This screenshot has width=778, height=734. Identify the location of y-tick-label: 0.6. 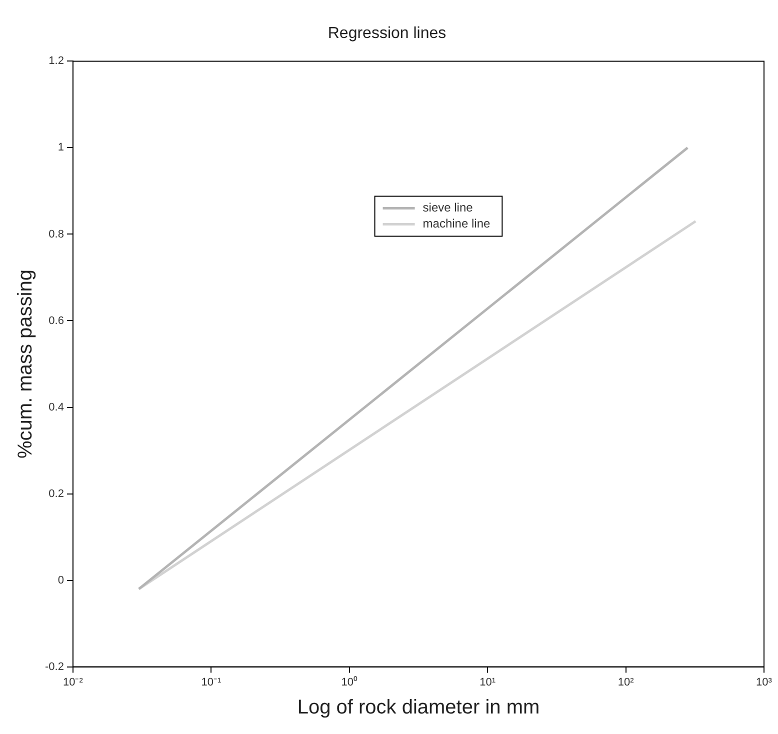
(56, 320).